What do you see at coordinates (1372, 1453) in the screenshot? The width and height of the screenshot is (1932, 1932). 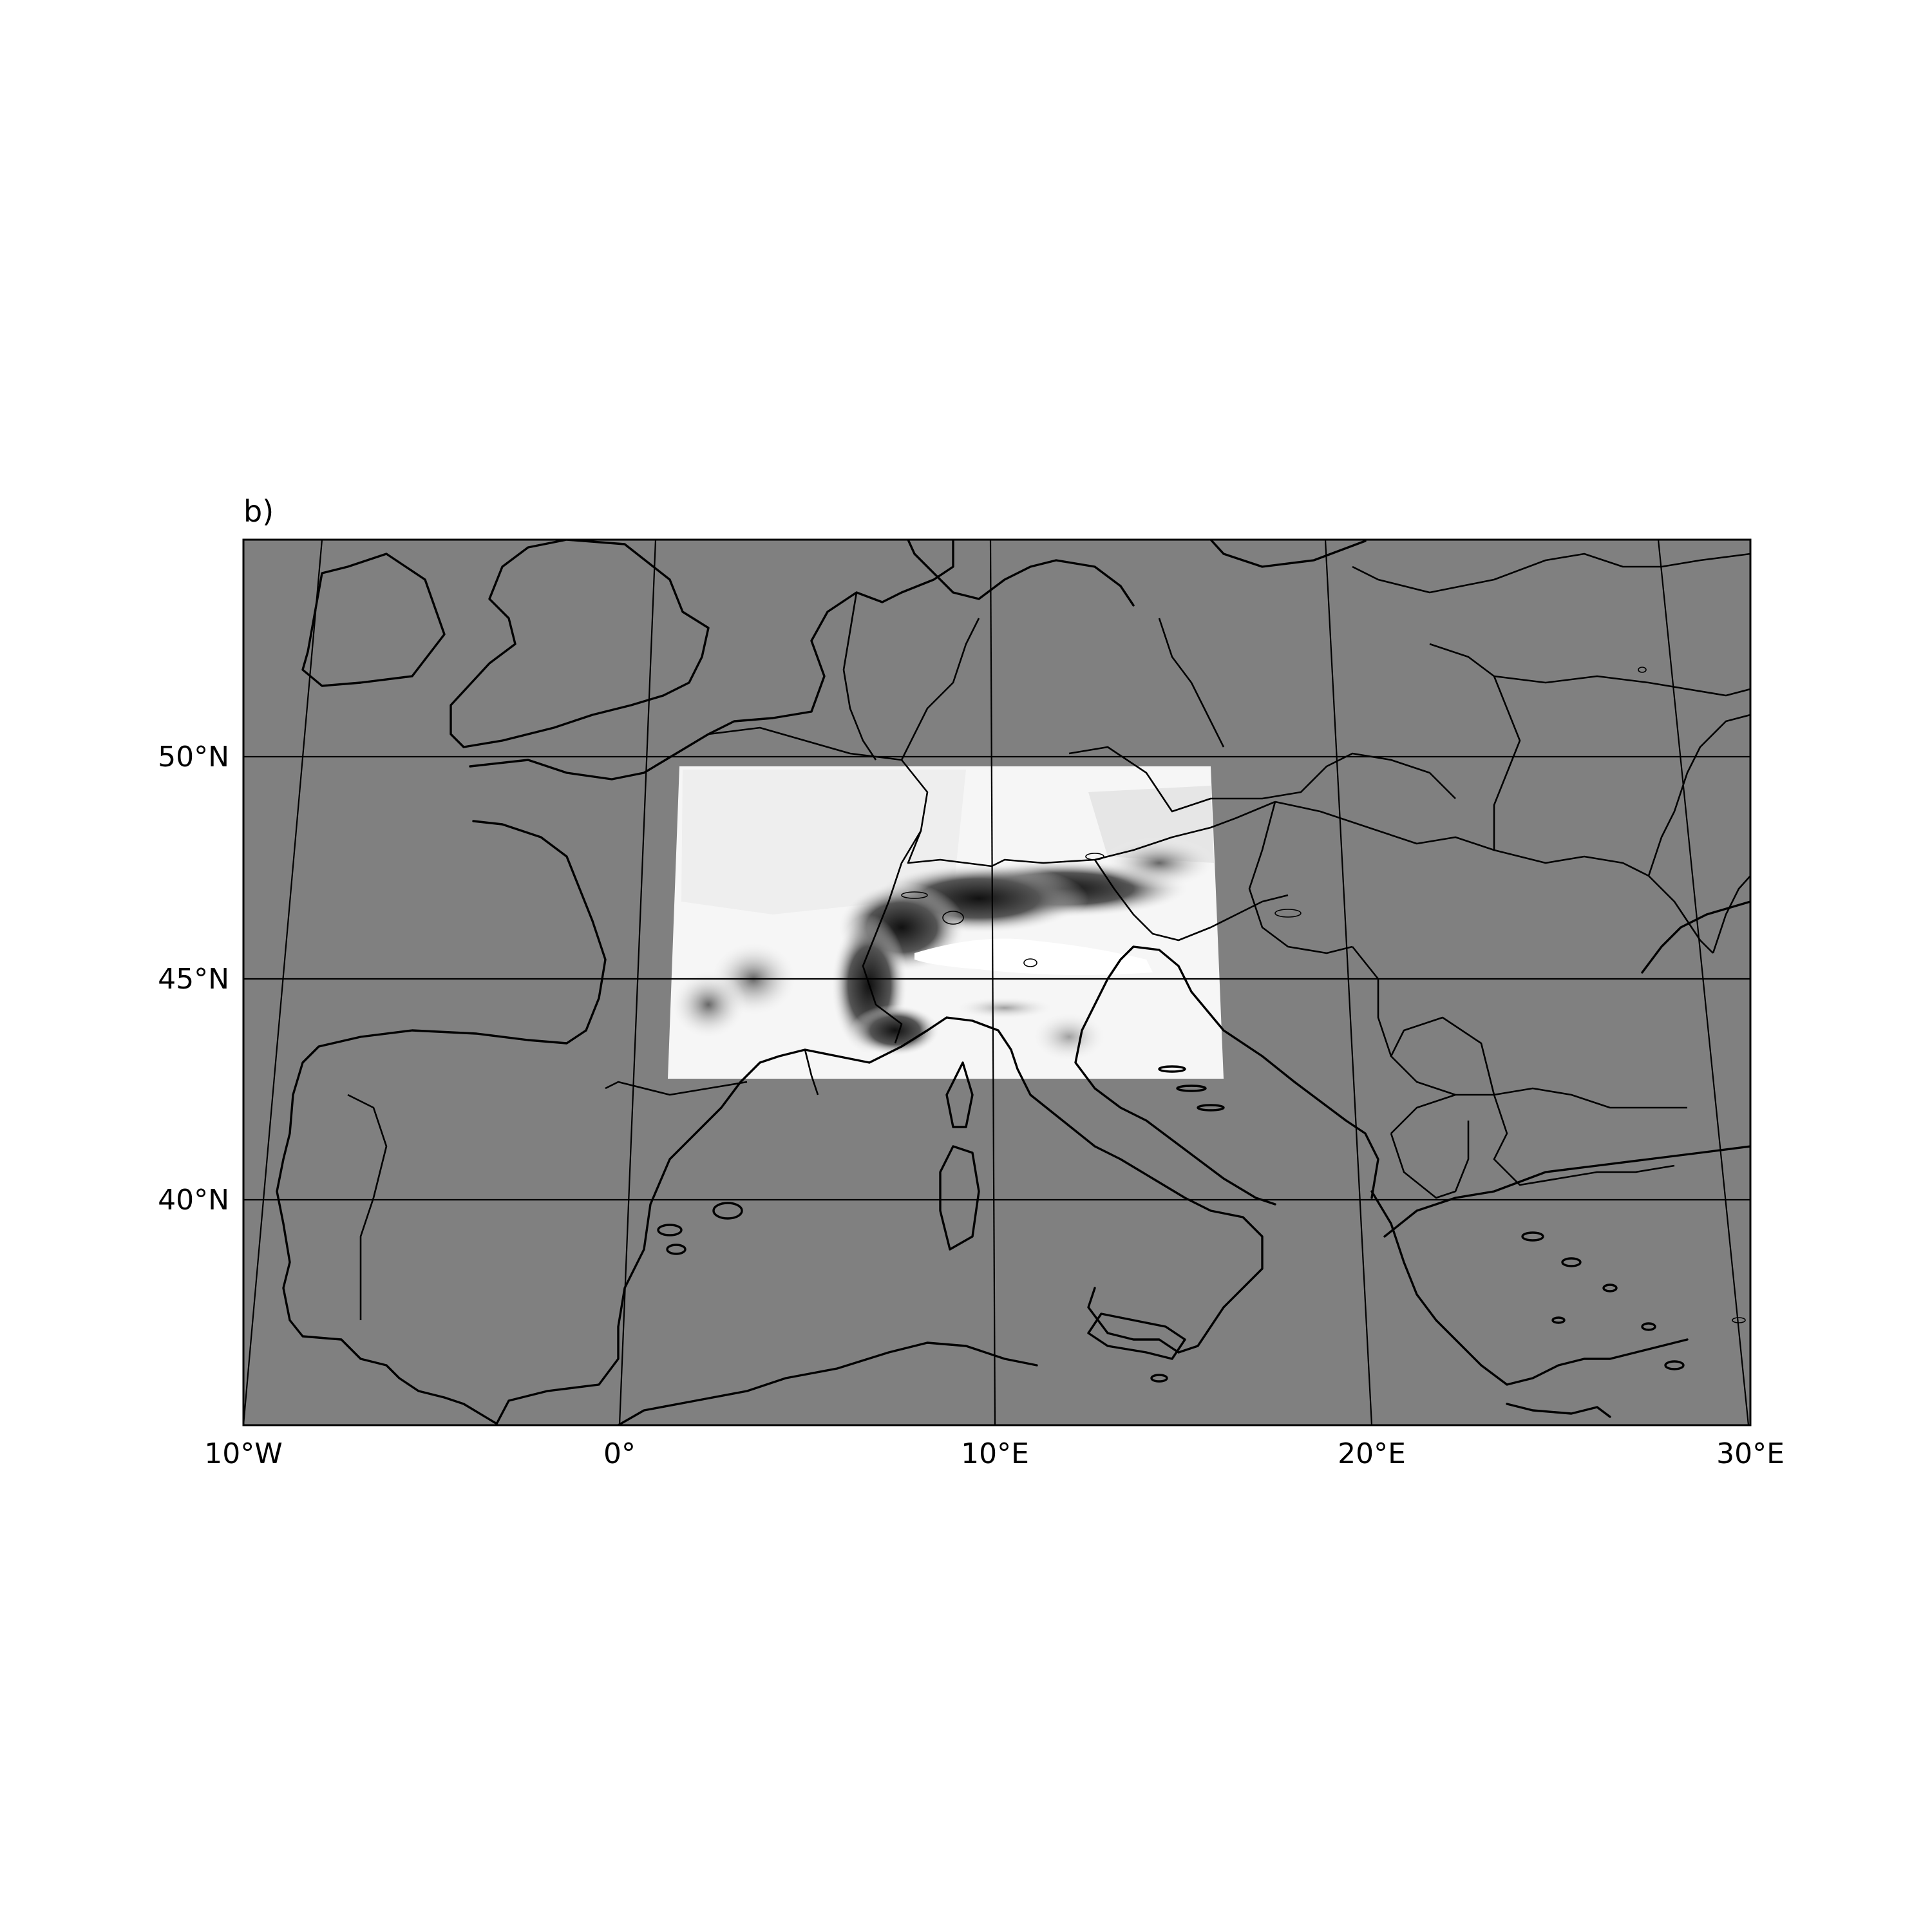 I see `x-tick-label-20e: 20°E` at bounding box center [1372, 1453].